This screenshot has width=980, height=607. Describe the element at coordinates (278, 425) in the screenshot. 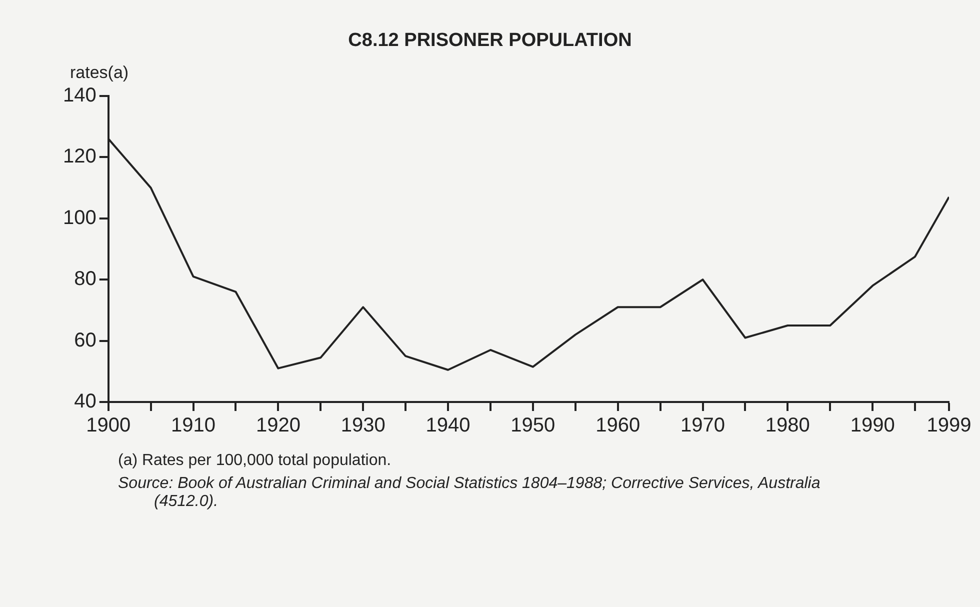

I see `x-tick-label: 1920` at that location.